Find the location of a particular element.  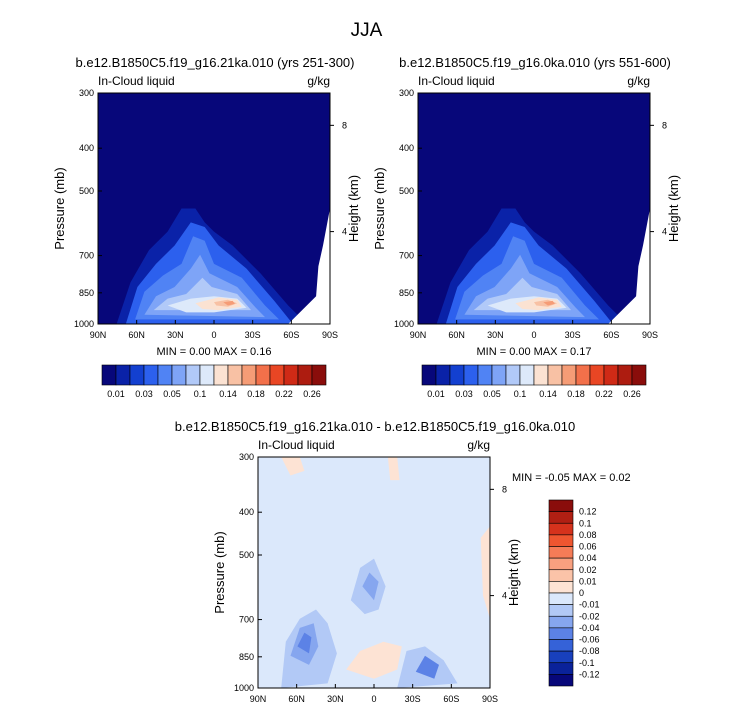

colorbar-label: 0.01 is located at coordinates (588, 581).